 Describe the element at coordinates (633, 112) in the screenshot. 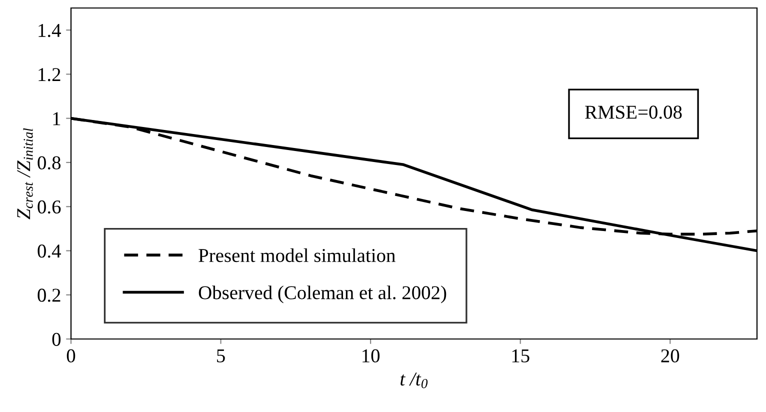

I see `annotation: RMSE=0.08` at that location.